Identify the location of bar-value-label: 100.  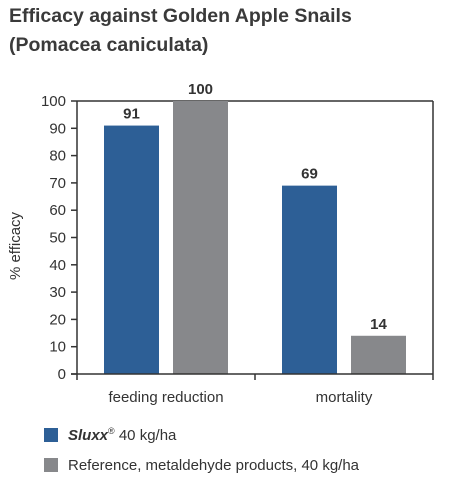
(200, 89).